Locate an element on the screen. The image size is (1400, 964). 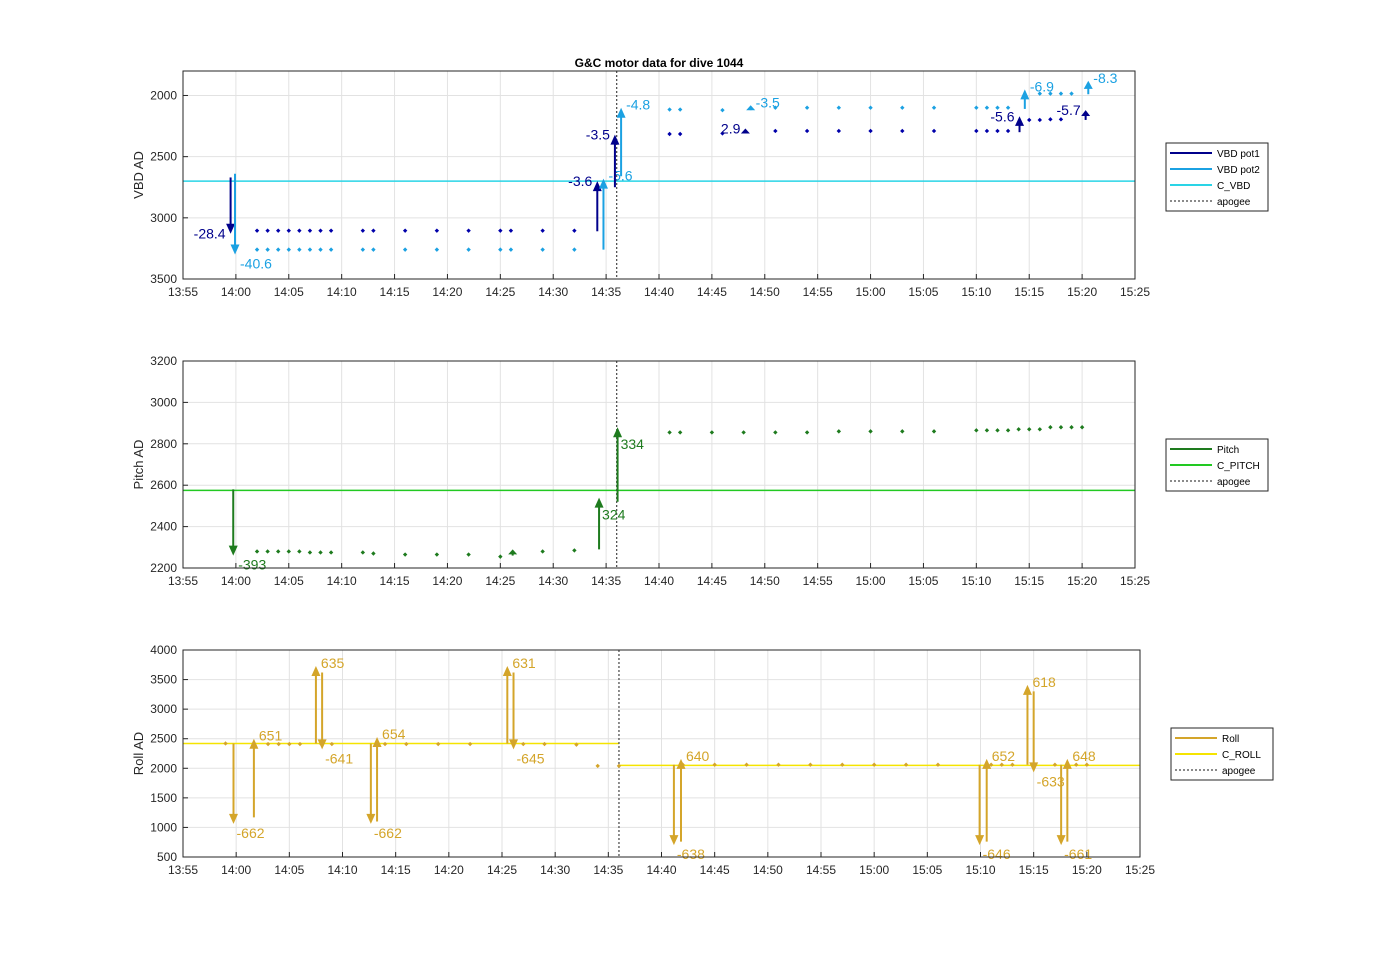
legend-entry: VBD pot2 is located at coordinates (1238, 170).